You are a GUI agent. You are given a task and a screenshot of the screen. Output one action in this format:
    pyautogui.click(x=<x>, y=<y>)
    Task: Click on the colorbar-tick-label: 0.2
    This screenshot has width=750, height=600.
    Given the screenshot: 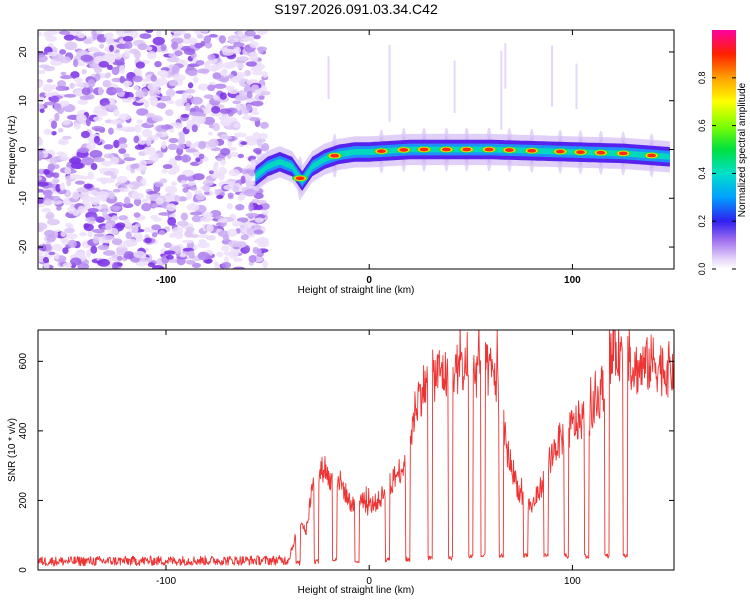 What is the action you would take?
    pyautogui.click(x=702, y=221)
    